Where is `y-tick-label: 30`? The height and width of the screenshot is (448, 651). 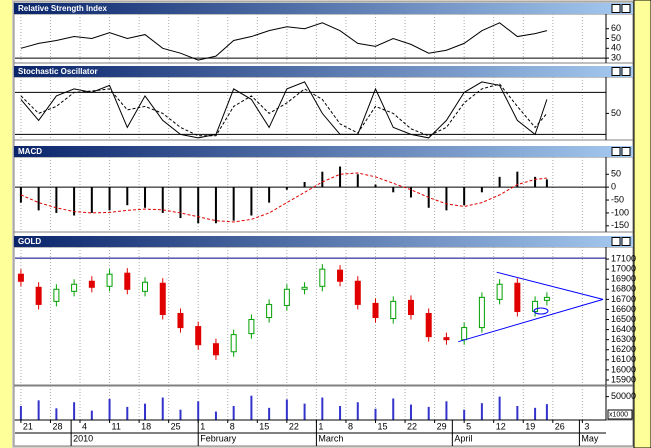 y-tick-label: 30 is located at coordinates (616, 57).